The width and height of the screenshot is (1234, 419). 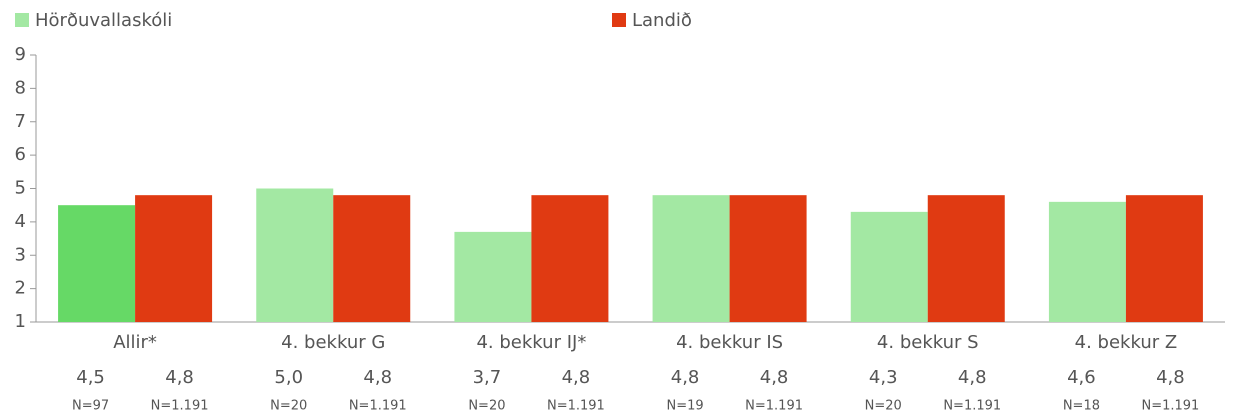 What do you see at coordinates (20, 188) in the screenshot?
I see `y-tick-label: 5` at bounding box center [20, 188].